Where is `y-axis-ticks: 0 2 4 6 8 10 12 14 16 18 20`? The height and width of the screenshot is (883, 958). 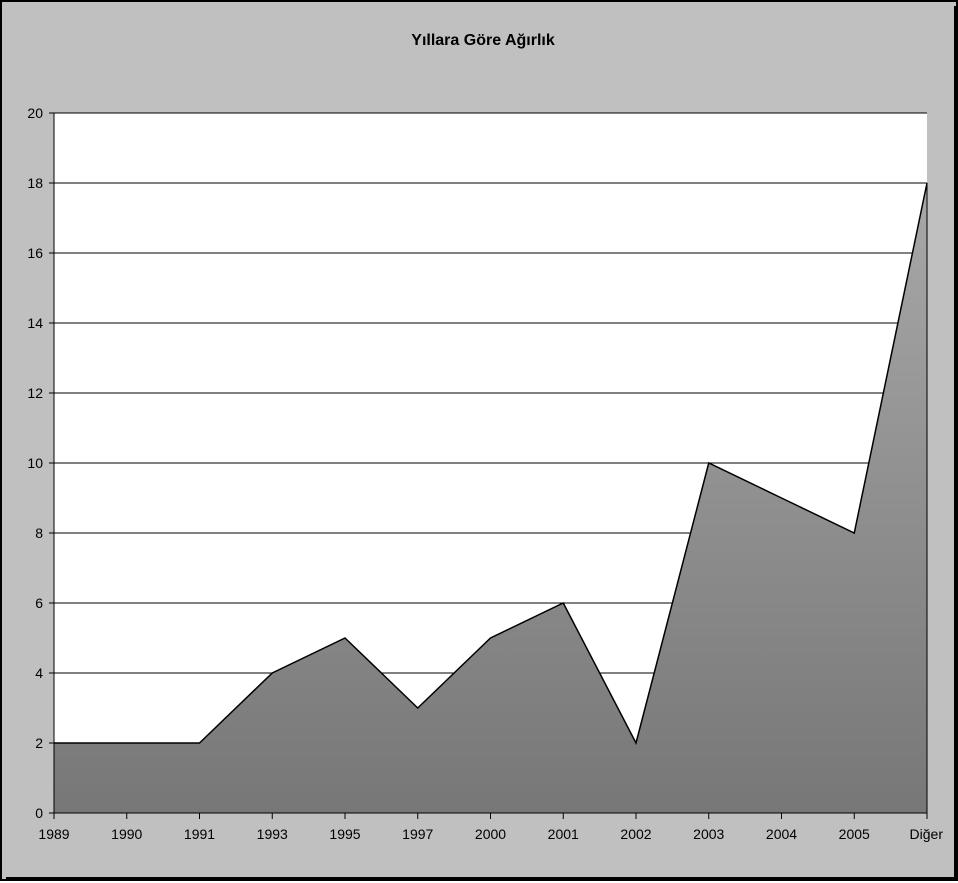
y-axis-ticks: 0 2 4 6 8 10 12 14 16 18 20 is located at coordinates (40, 463).